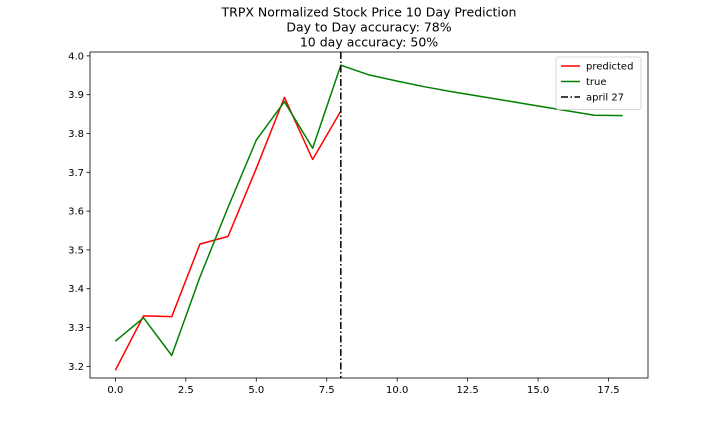 The height and width of the screenshot is (432, 720). What do you see at coordinates (369, 42) in the screenshot?
I see `chart-title-line-3: 10 day accuracy: 50%` at bounding box center [369, 42].